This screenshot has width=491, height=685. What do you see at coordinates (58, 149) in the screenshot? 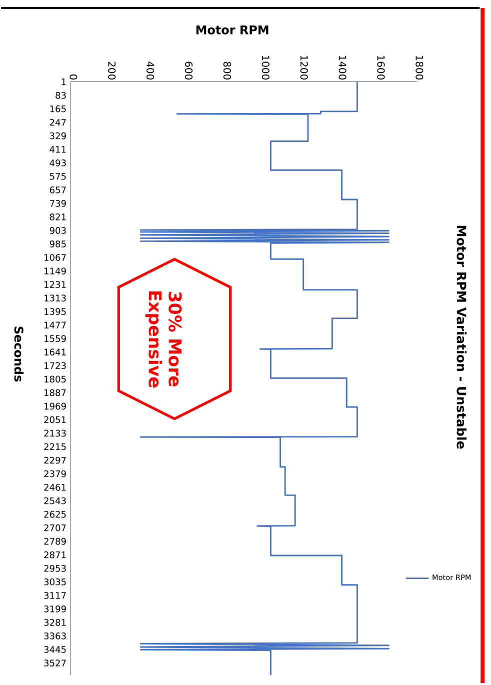
I see `y-tick-label: 411` at bounding box center [58, 149].